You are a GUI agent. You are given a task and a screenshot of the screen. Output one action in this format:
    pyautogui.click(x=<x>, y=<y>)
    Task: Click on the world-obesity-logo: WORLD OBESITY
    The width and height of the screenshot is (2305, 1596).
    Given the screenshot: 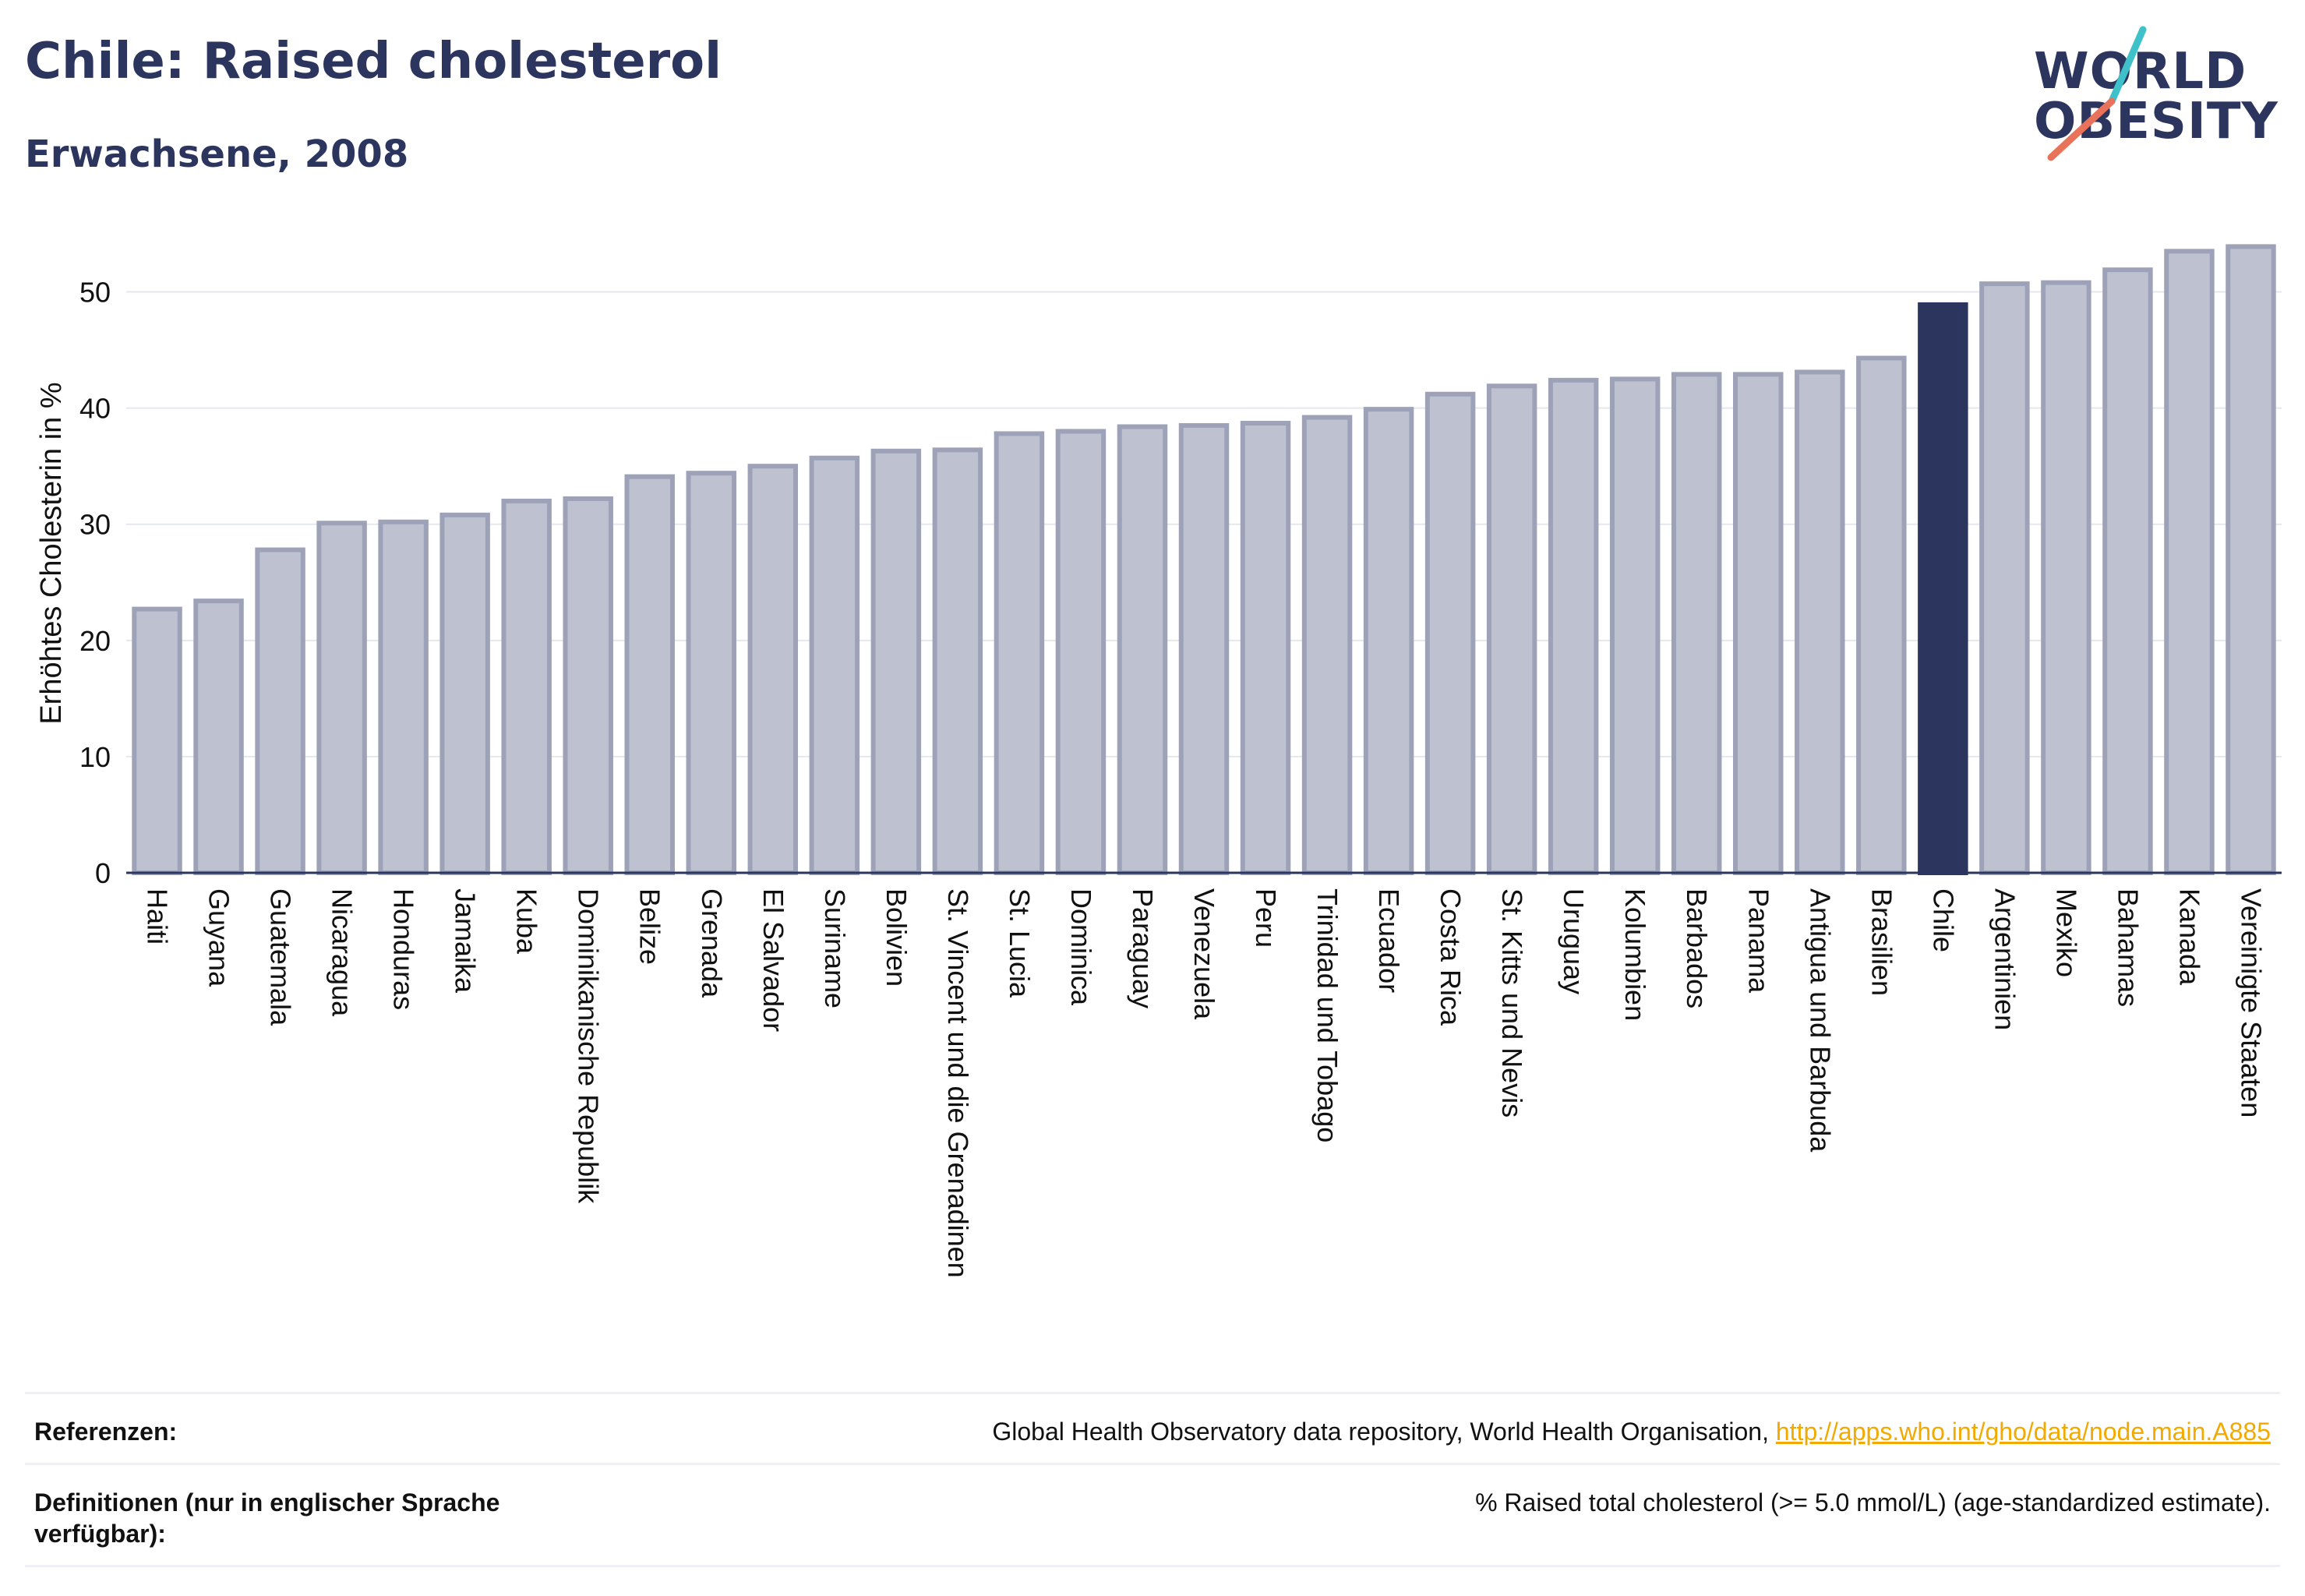 What is the action you would take?
    pyautogui.click(x=2158, y=97)
    